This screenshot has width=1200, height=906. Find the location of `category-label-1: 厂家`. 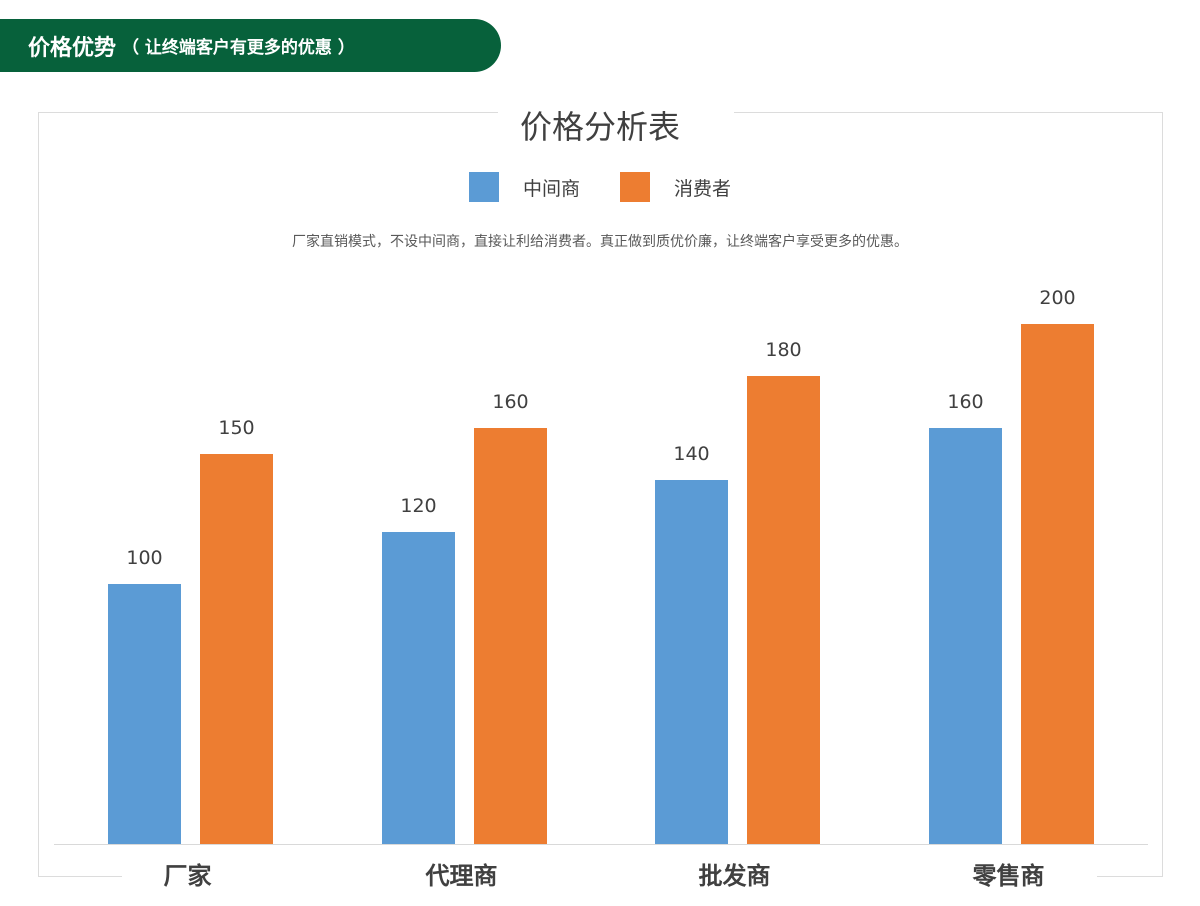

category-label-1: 厂家 is located at coordinates (188, 876).